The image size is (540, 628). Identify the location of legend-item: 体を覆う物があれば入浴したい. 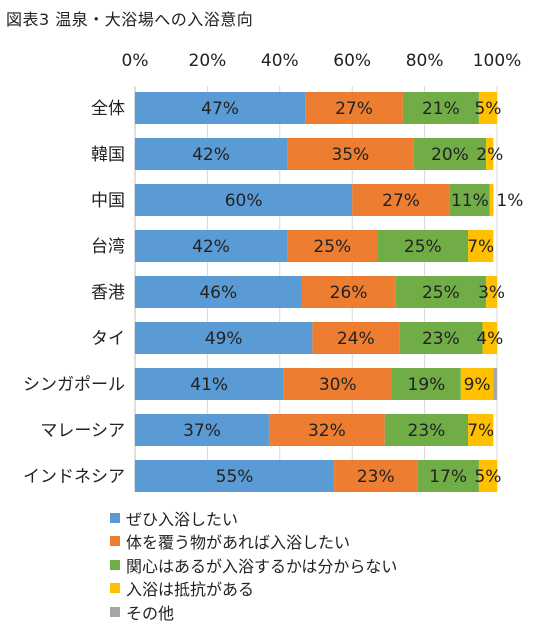
(253, 542).